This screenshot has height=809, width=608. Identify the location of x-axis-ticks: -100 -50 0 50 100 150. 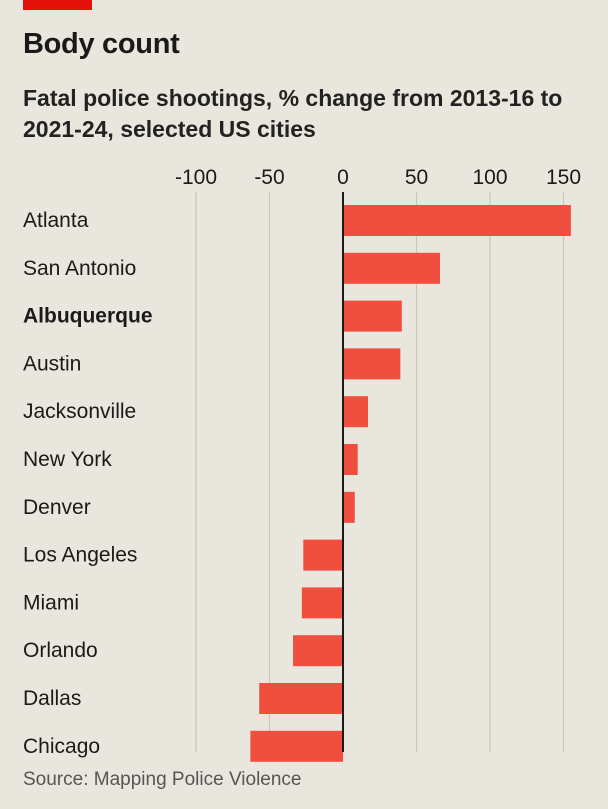
(378, 177).